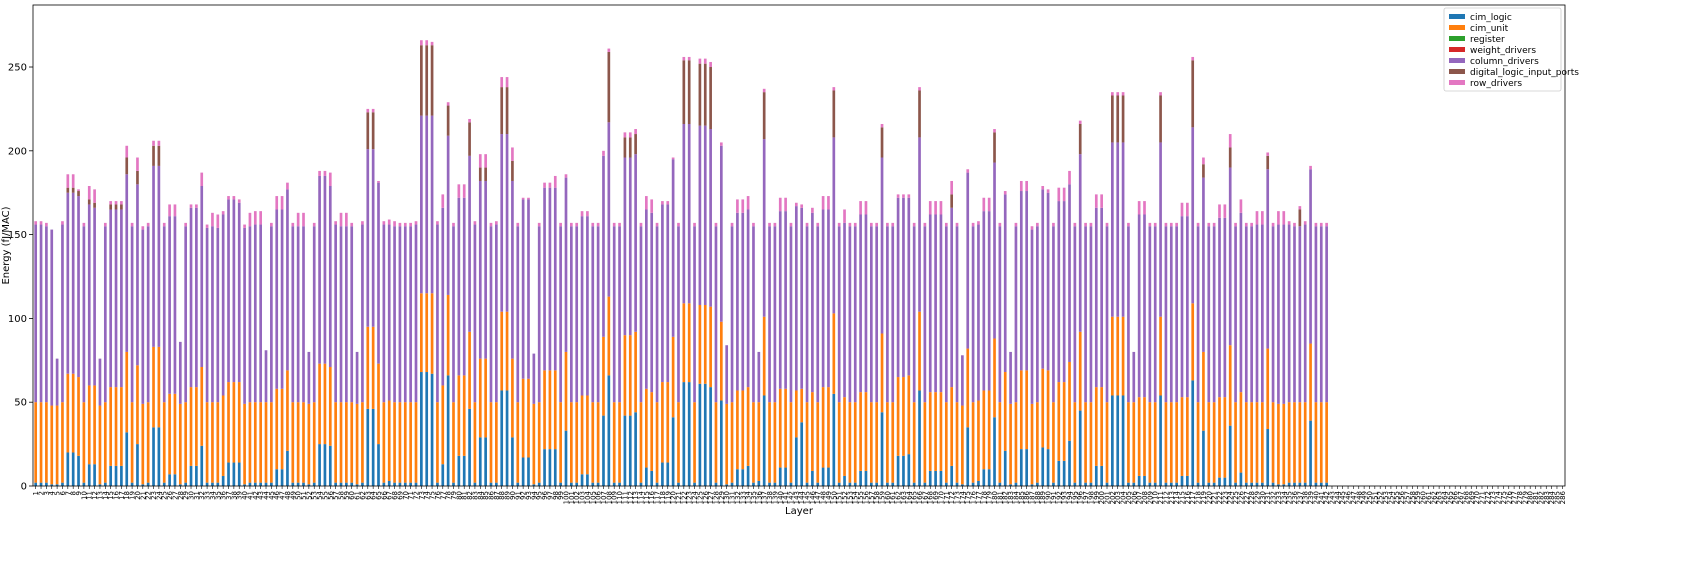 The height and width of the screenshot is (561, 1707). What do you see at coordinates (325, 495) in the screenshot?
I see `x-tick-label: 55` at bounding box center [325, 495].